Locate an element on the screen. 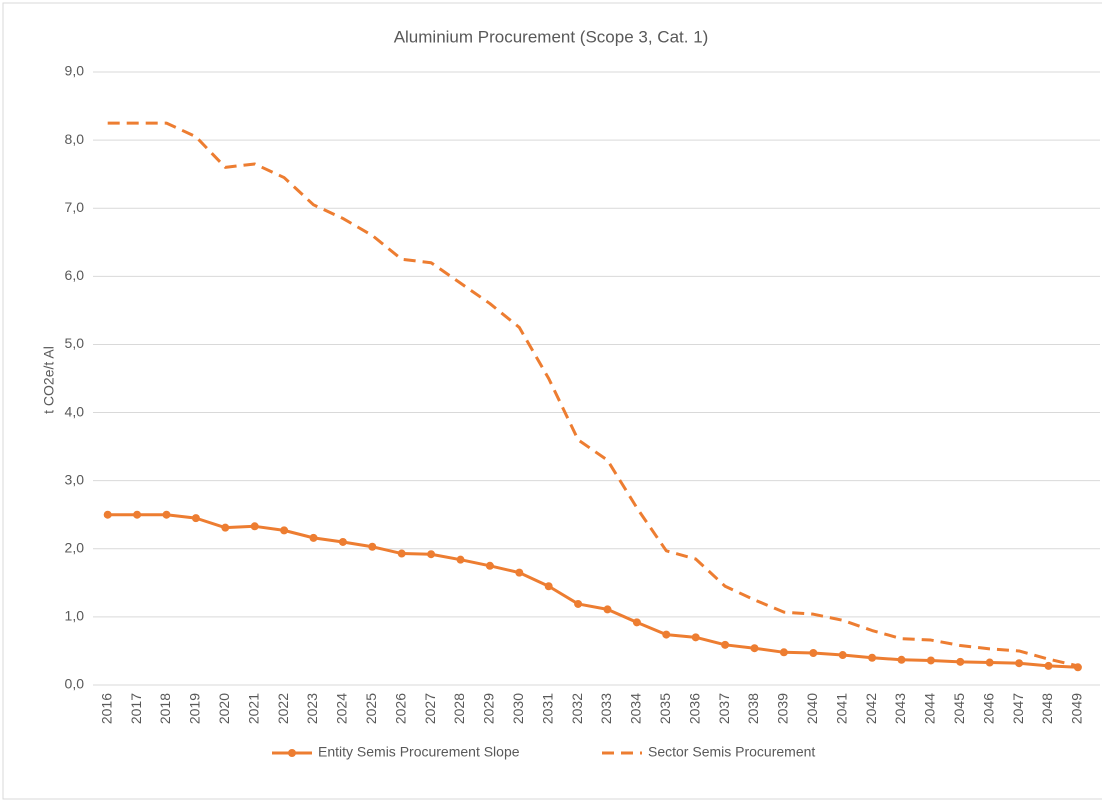 The width and height of the screenshot is (1102, 807). x-tick-label: 2033 is located at coordinates (606, 708).